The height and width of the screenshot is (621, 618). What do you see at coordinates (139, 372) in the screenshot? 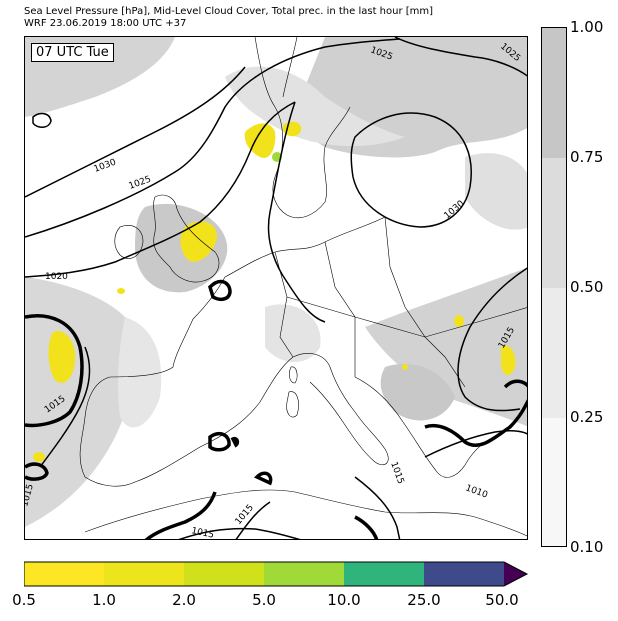
I see `cloud-area-atlantic` at bounding box center [139, 372].